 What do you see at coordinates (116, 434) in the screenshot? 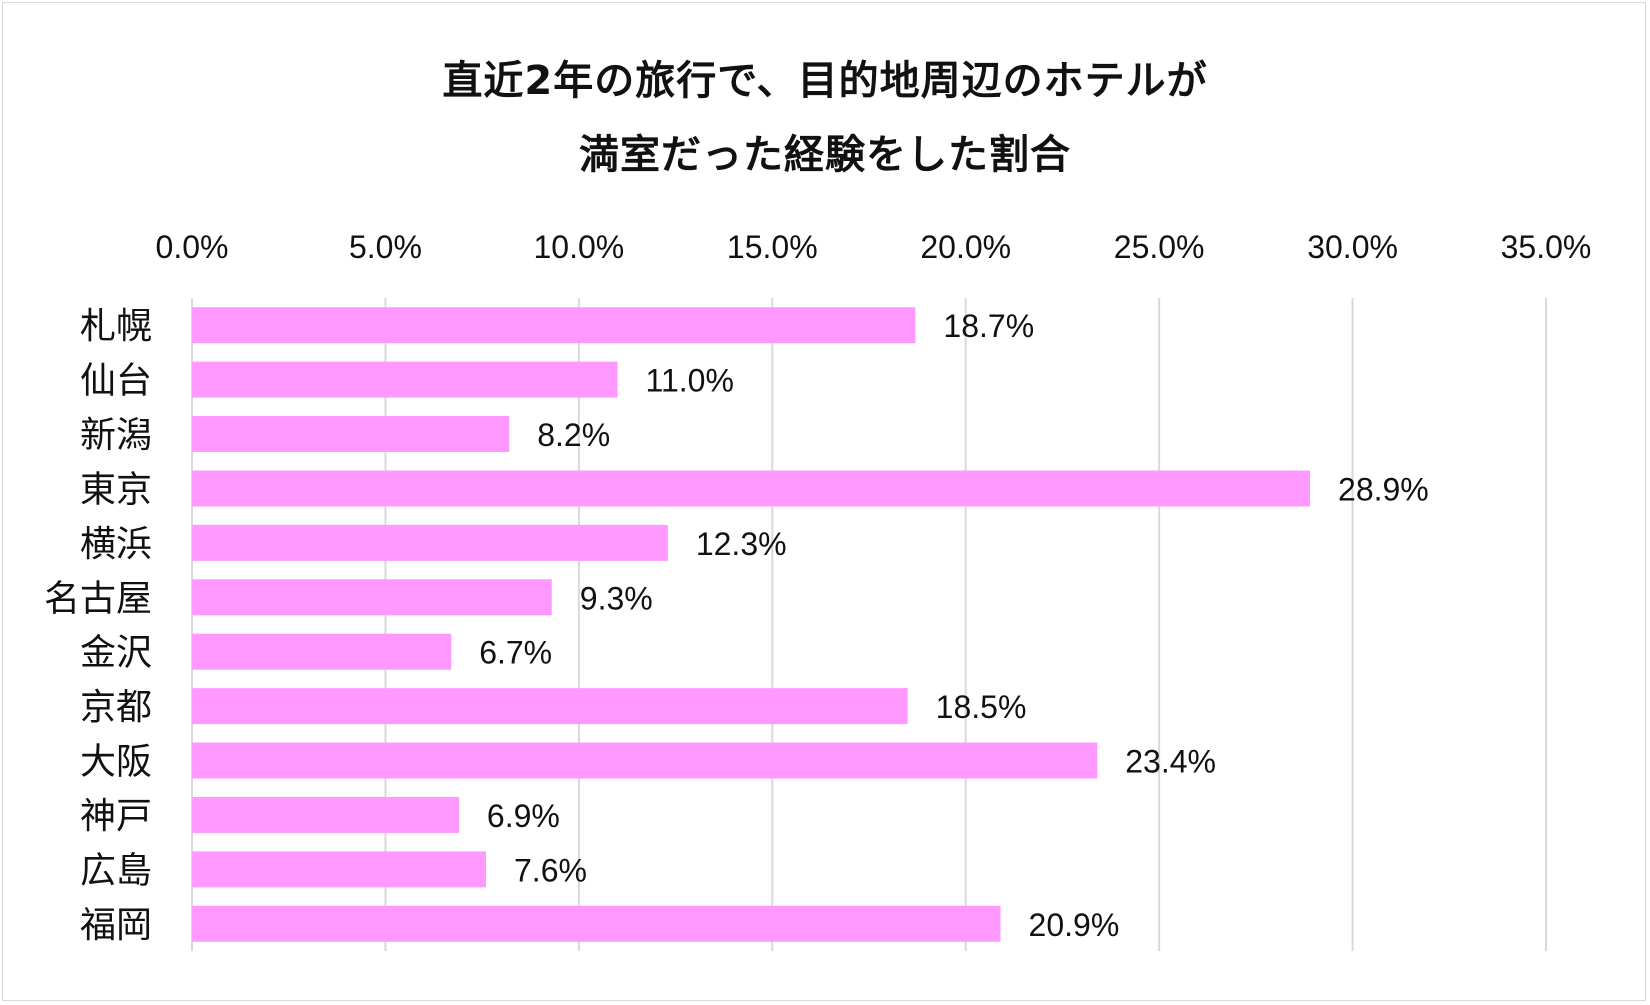
I see `category-label: 新潟` at bounding box center [116, 434].